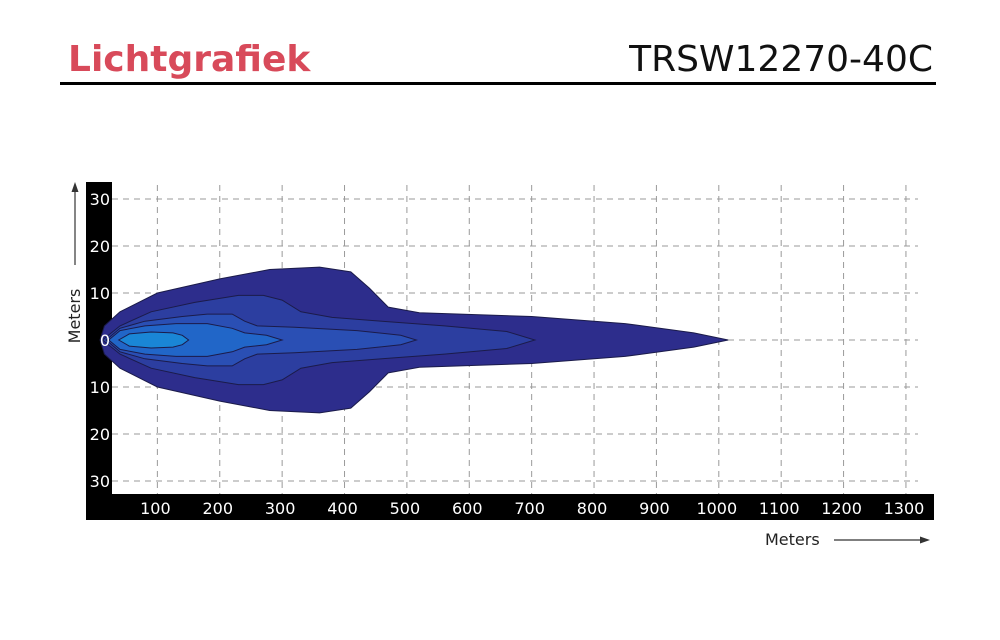 The height and width of the screenshot is (640, 1000). I want to click on x-tick-label-500: 500, so click(405, 508).